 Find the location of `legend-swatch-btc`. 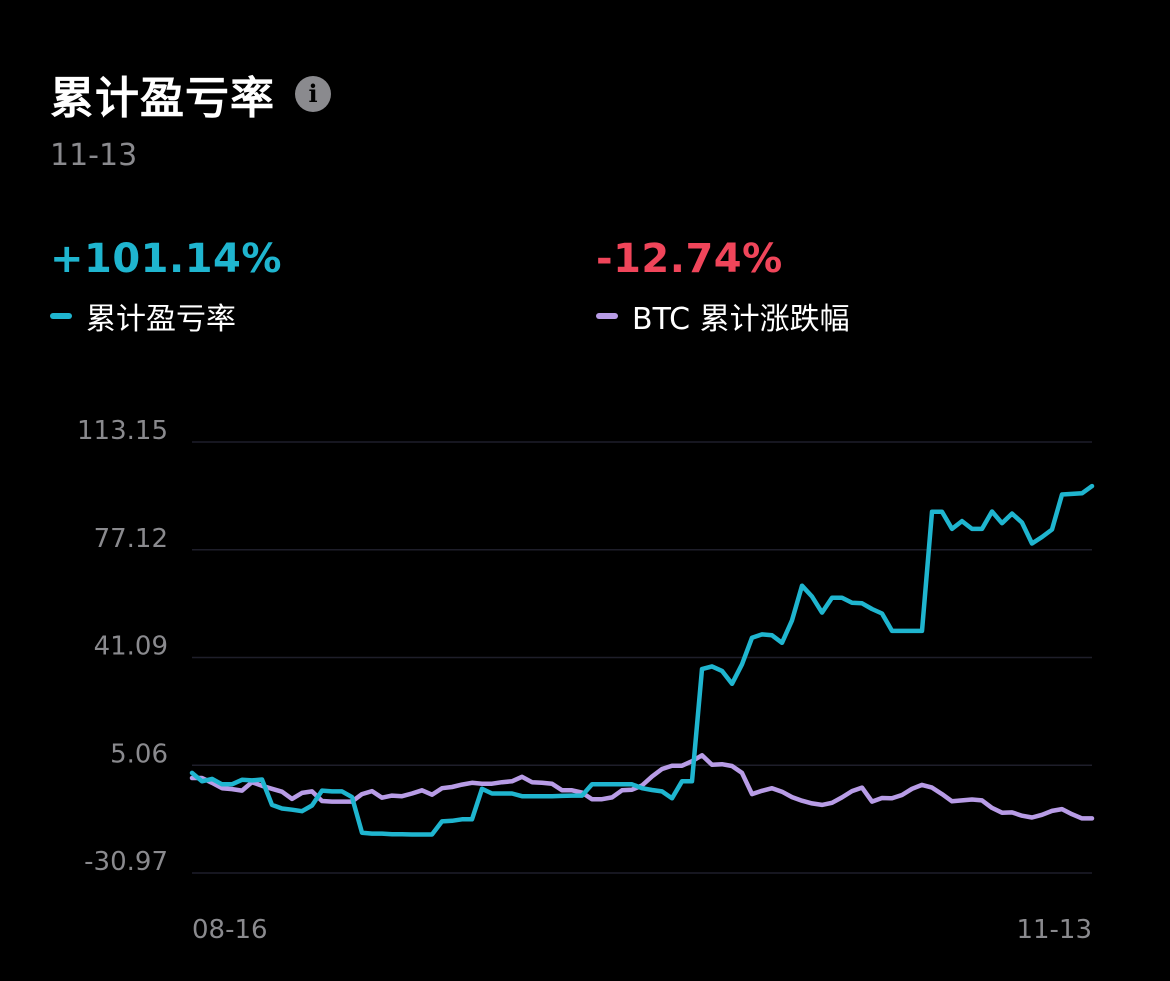

legend-swatch-btc is located at coordinates (607, 316).